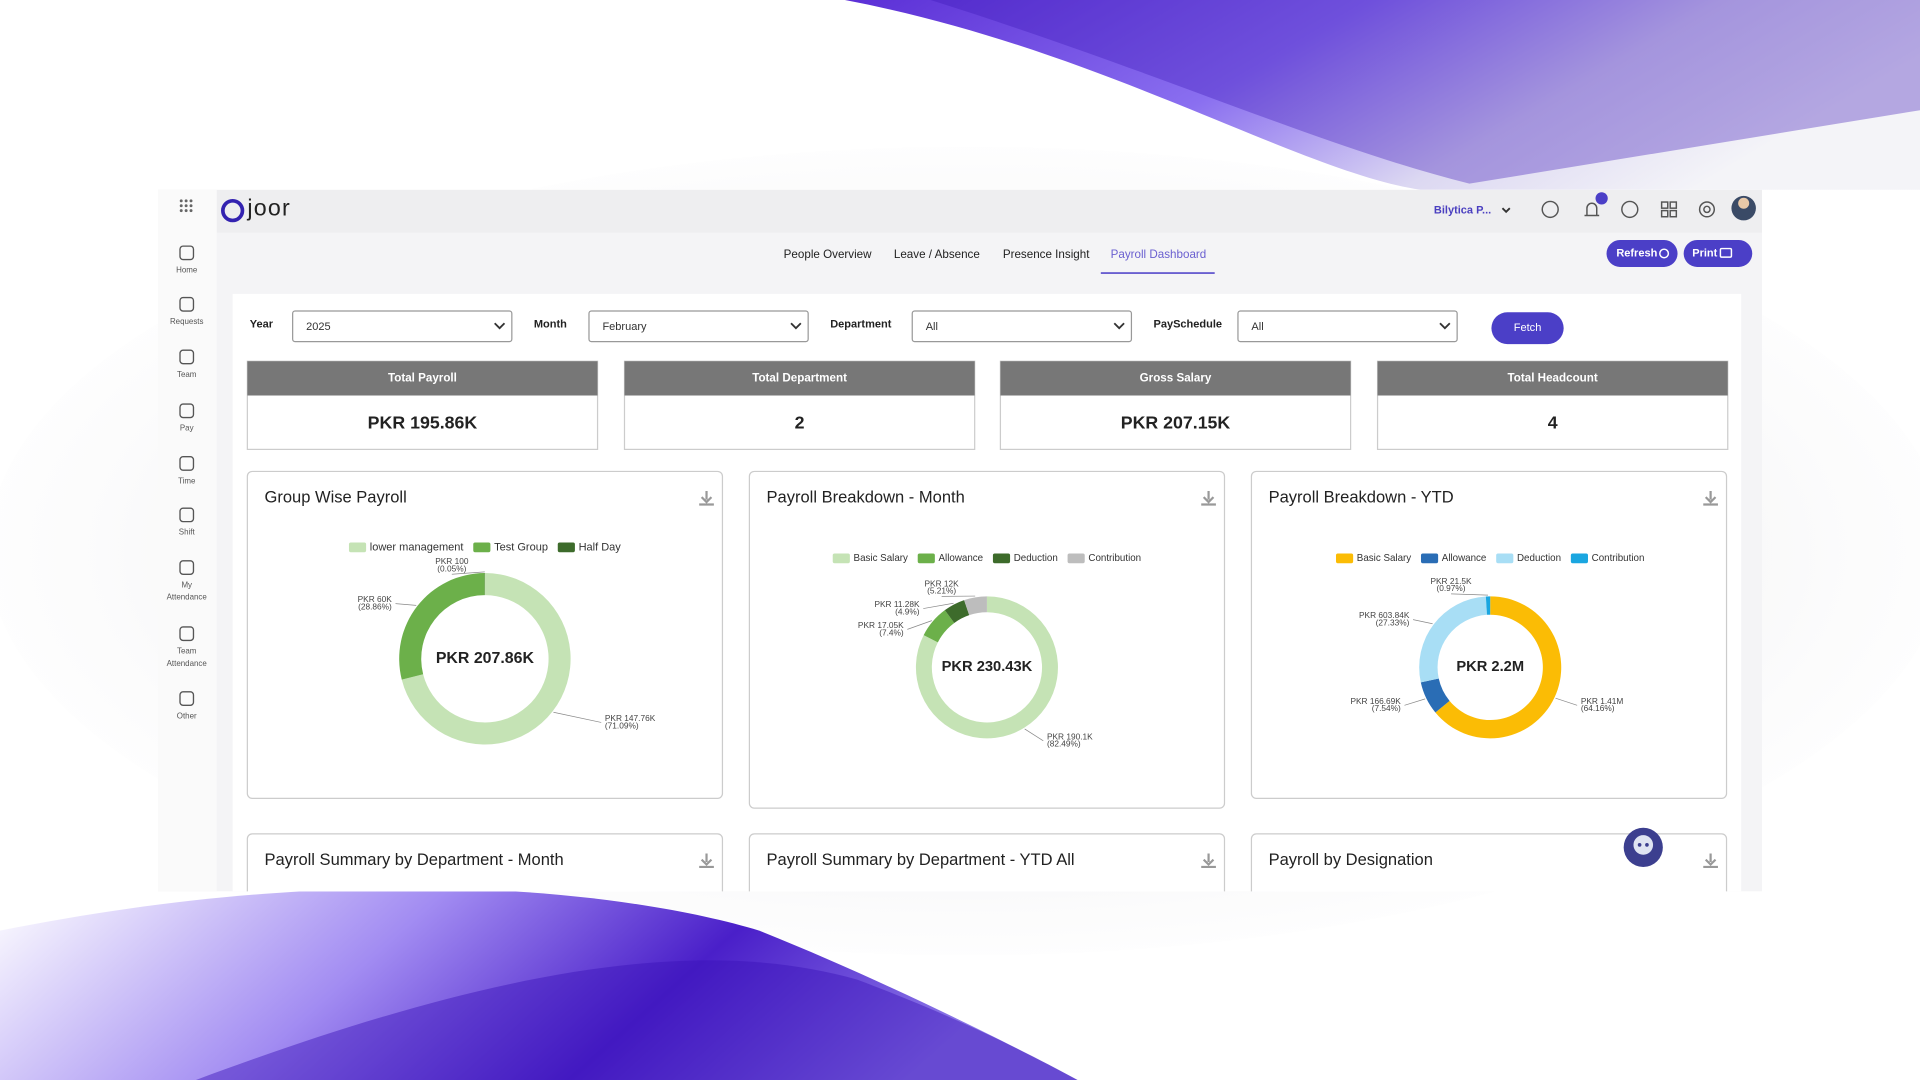 The width and height of the screenshot is (1920, 1080). I want to click on sidebar-item: Pay, so click(187, 418).